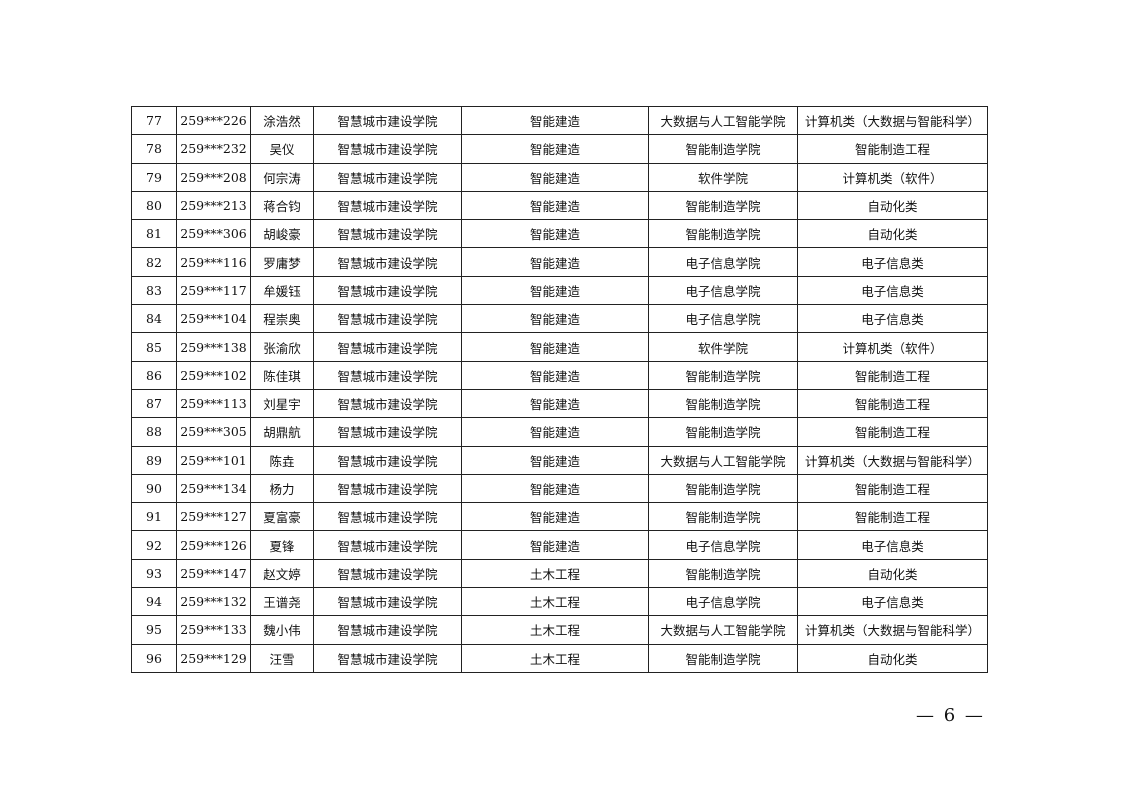 The image size is (1122, 793). Describe the element at coordinates (282, 234) in the screenshot. I see `student-name-cell: 胡峻豪` at that location.